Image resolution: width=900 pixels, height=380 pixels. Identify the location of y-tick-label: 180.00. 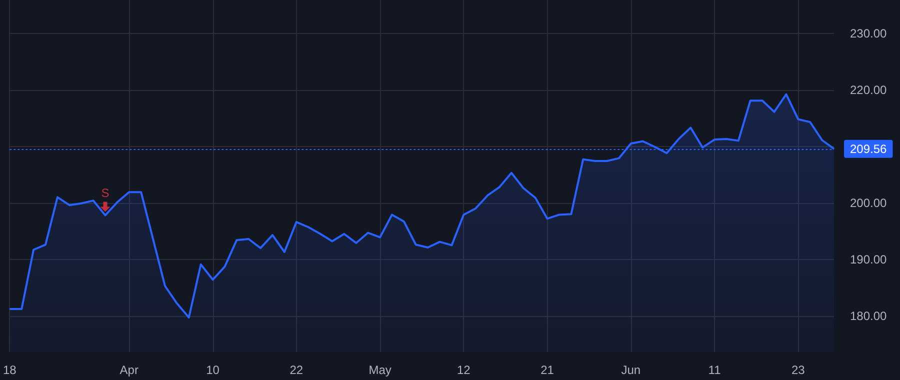
(869, 315).